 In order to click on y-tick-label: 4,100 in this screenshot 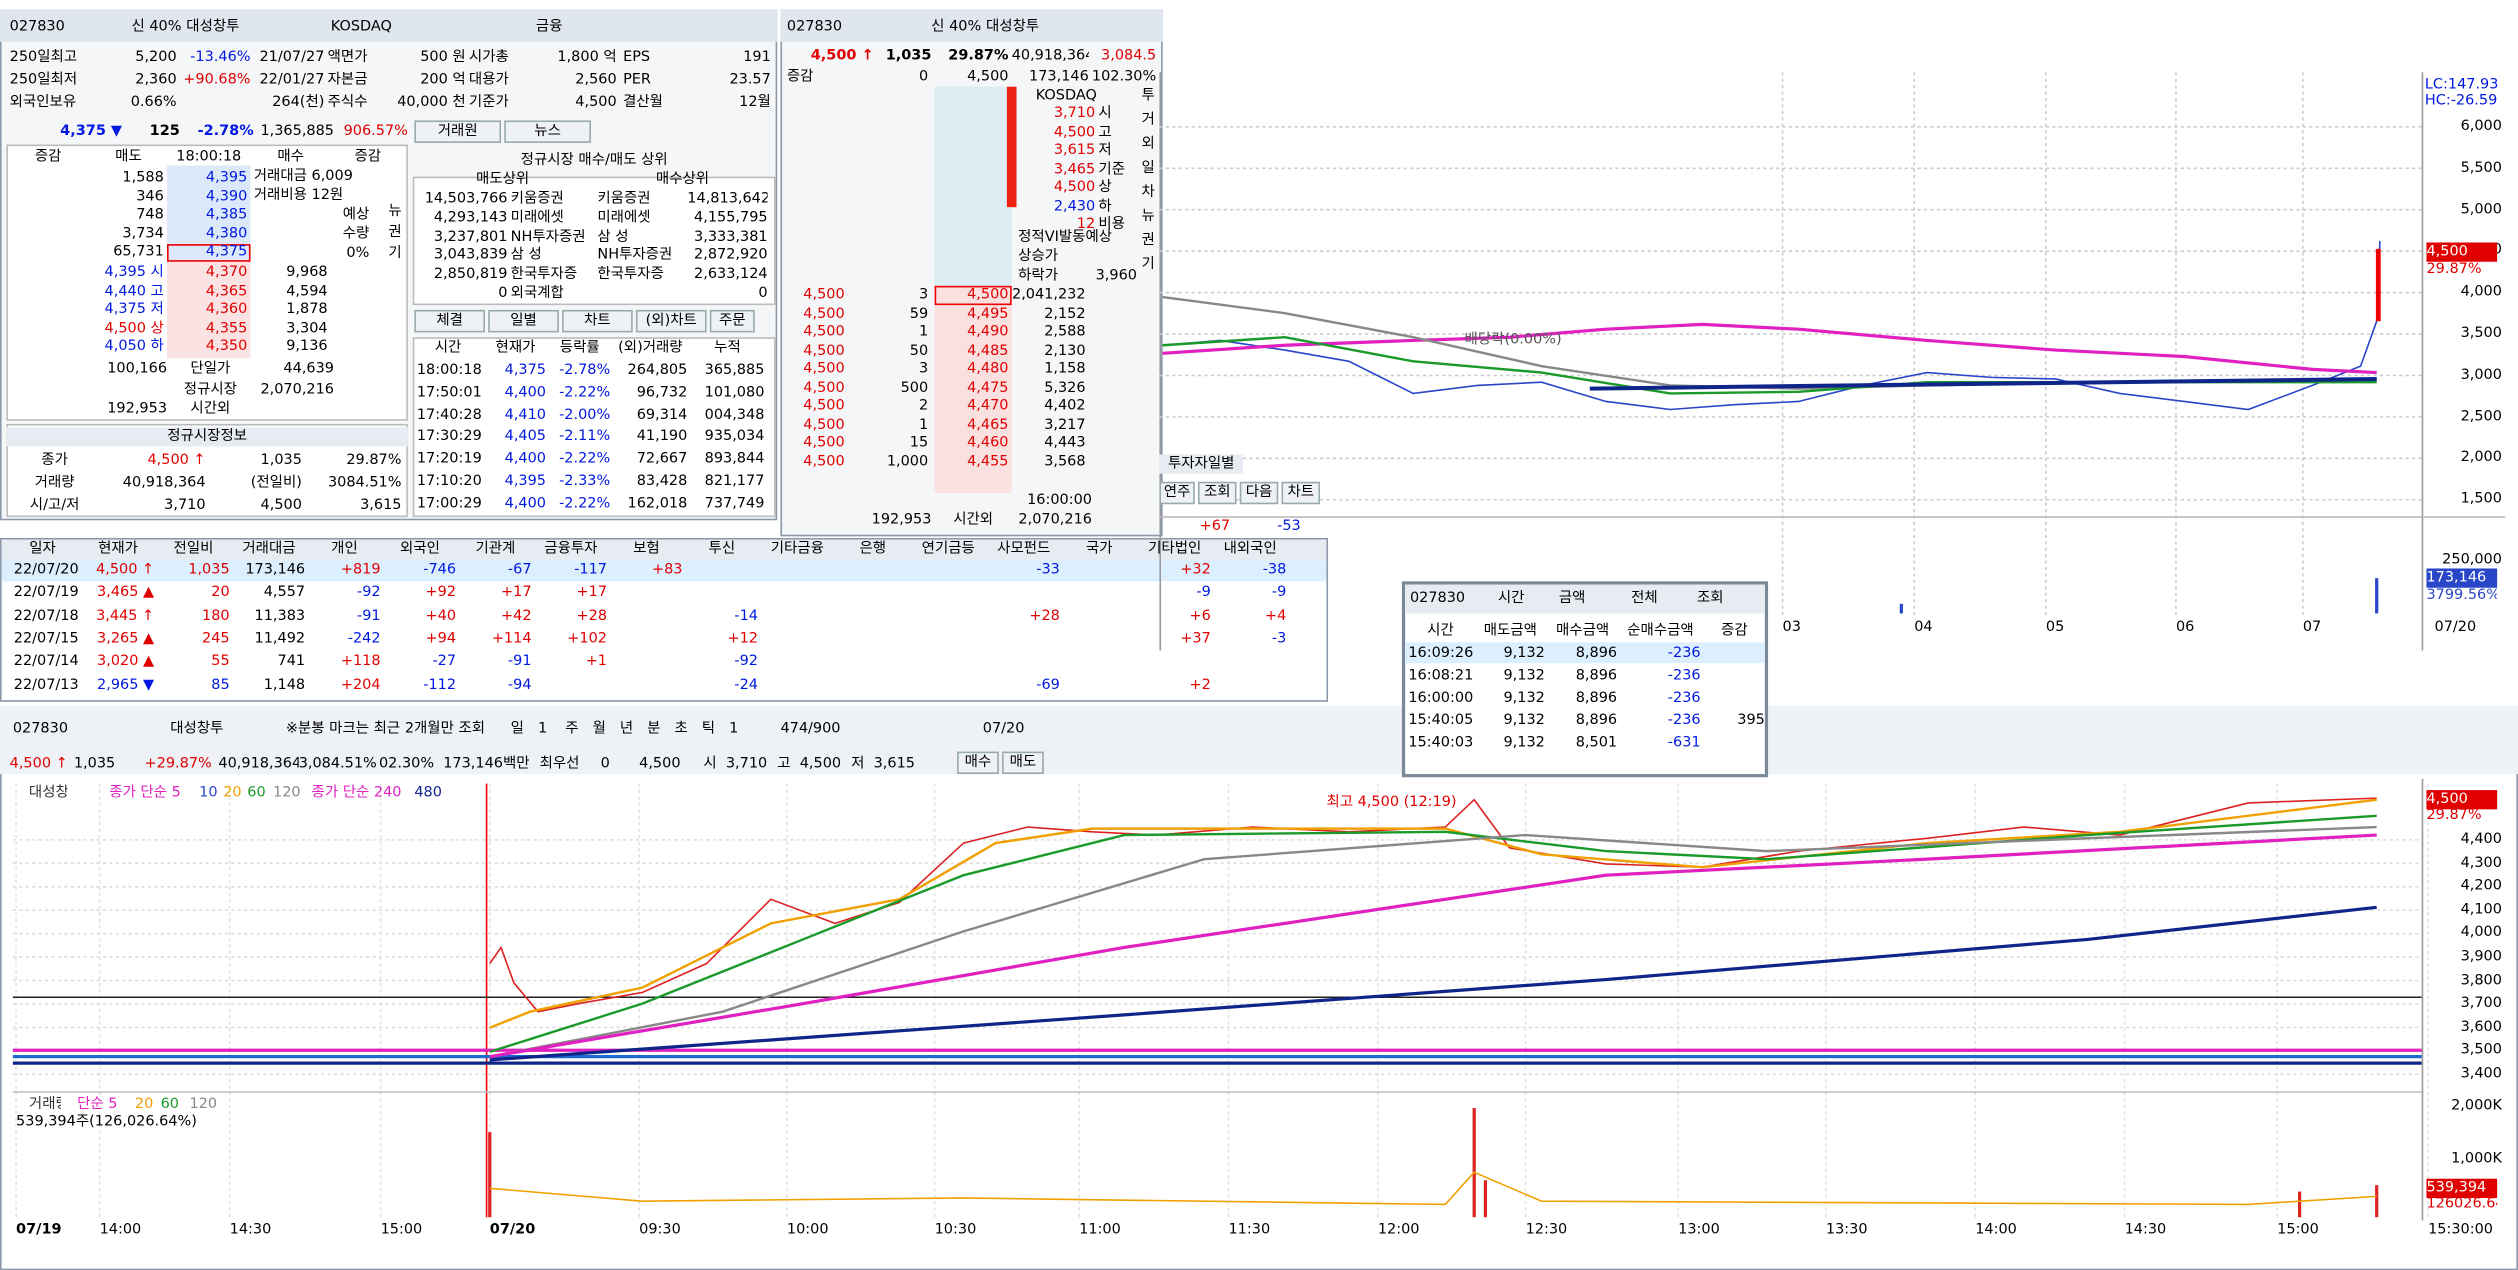, I will do `click(2481, 910)`.